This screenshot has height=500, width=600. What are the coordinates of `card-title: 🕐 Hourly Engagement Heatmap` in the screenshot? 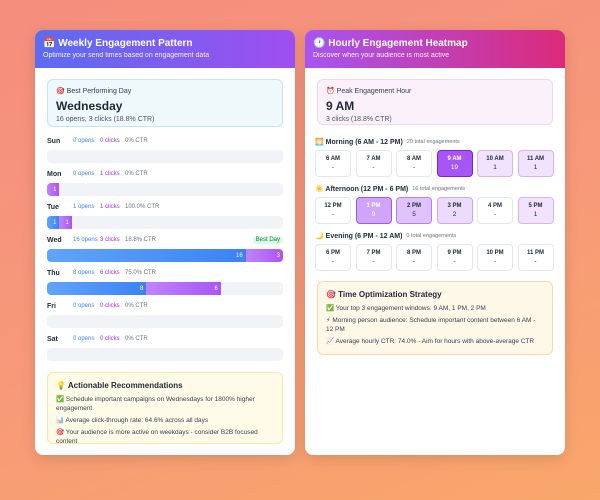 It's located at (390, 43).